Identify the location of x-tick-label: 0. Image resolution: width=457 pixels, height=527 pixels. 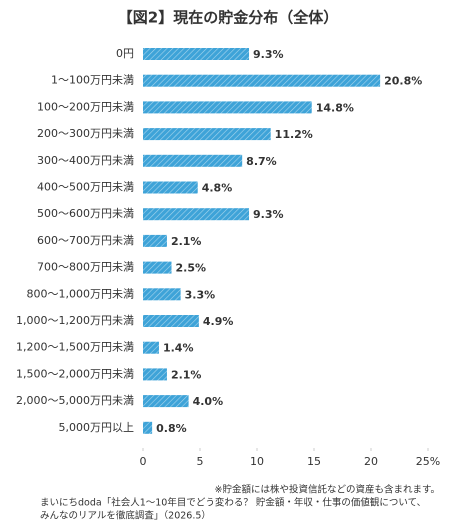
(143, 461).